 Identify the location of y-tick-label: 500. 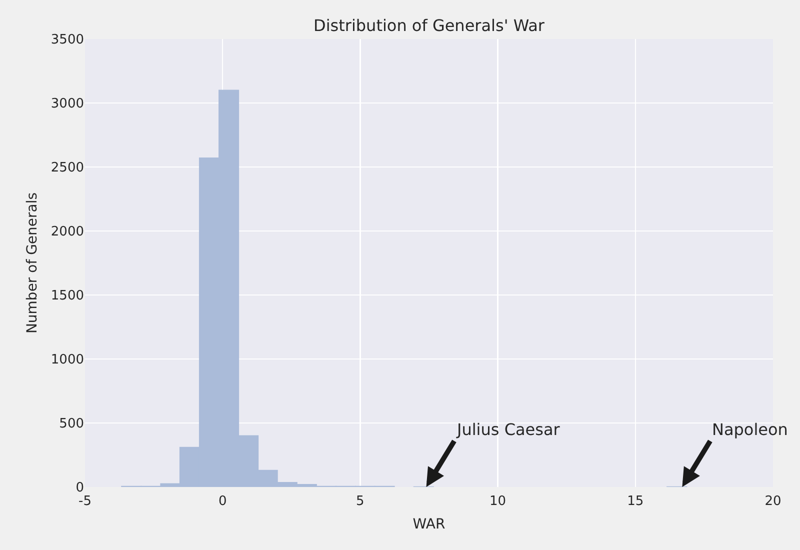
(71, 424).